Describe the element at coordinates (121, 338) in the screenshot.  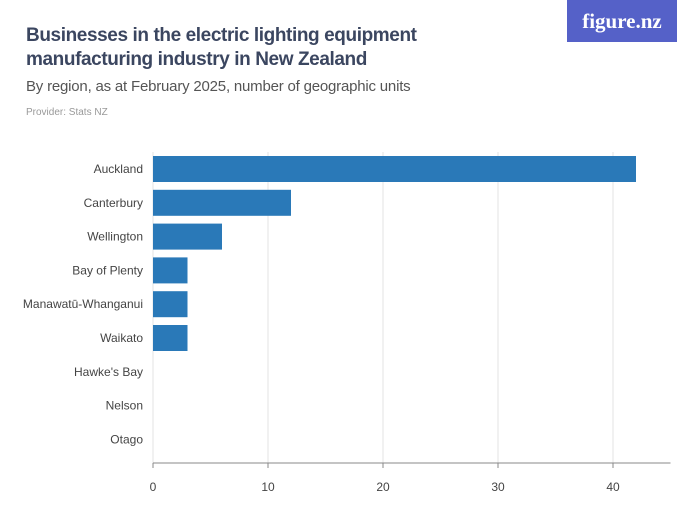
I see `category-label: Waikato` at that location.